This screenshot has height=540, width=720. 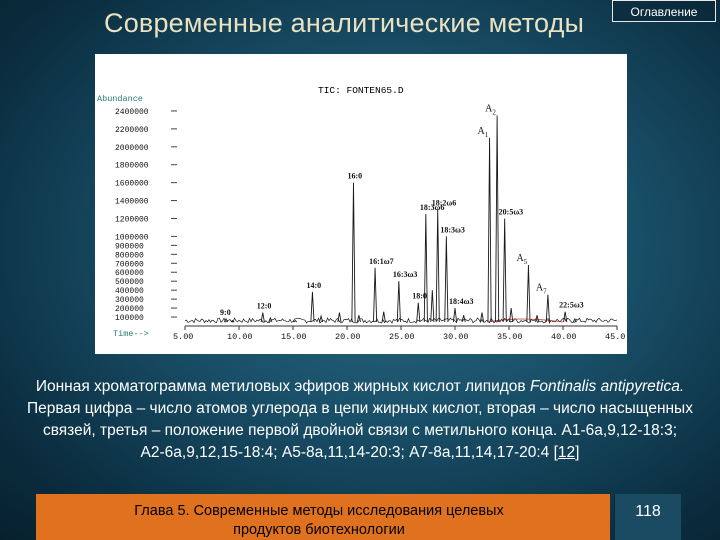 I want to click on peak-marker-subscript: 2, so click(x=494, y=112).